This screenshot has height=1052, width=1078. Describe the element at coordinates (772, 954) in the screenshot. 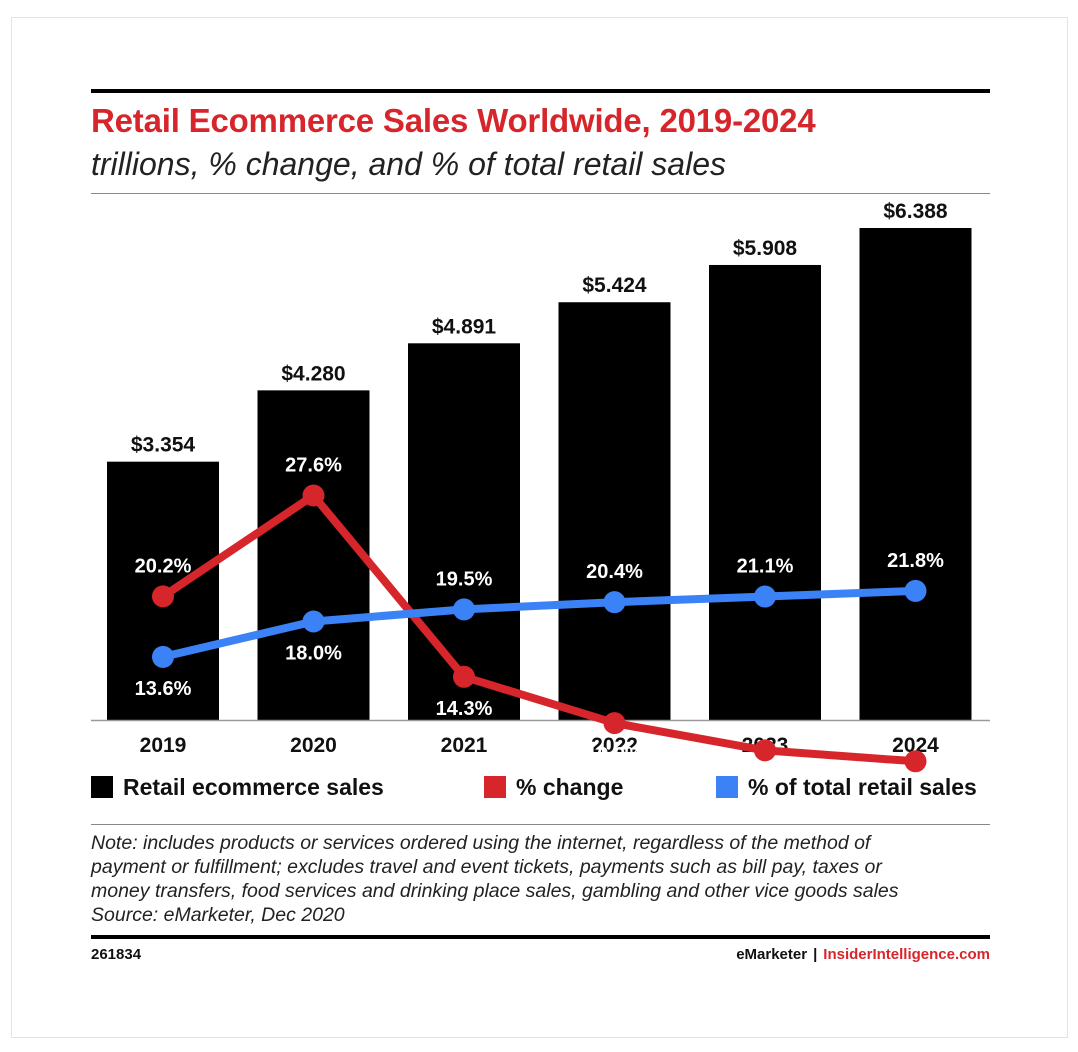

I see `brand-emarketer: eMarketer` at that location.